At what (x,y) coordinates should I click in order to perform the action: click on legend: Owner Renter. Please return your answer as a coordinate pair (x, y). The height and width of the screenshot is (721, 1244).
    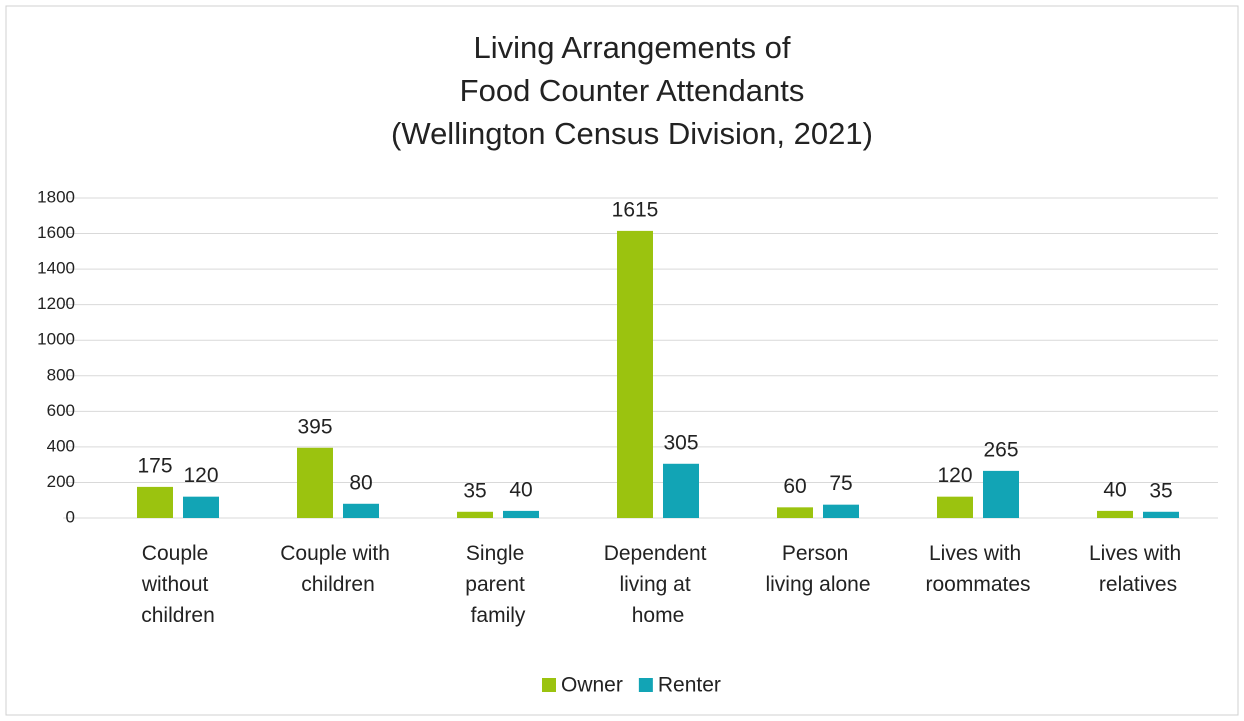
    Looking at the image, I should click on (631, 685).